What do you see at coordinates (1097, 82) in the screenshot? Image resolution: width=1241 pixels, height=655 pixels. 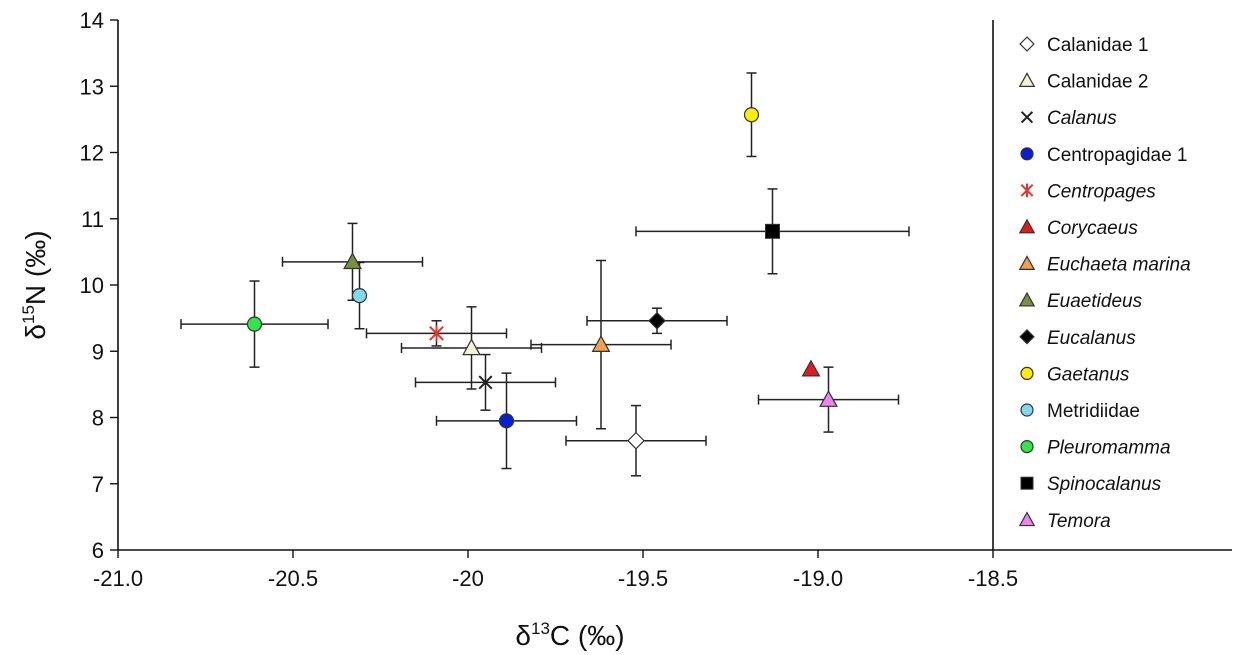 I see `legend-label-calanidae-2: Calanidae 2` at bounding box center [1097, 82].